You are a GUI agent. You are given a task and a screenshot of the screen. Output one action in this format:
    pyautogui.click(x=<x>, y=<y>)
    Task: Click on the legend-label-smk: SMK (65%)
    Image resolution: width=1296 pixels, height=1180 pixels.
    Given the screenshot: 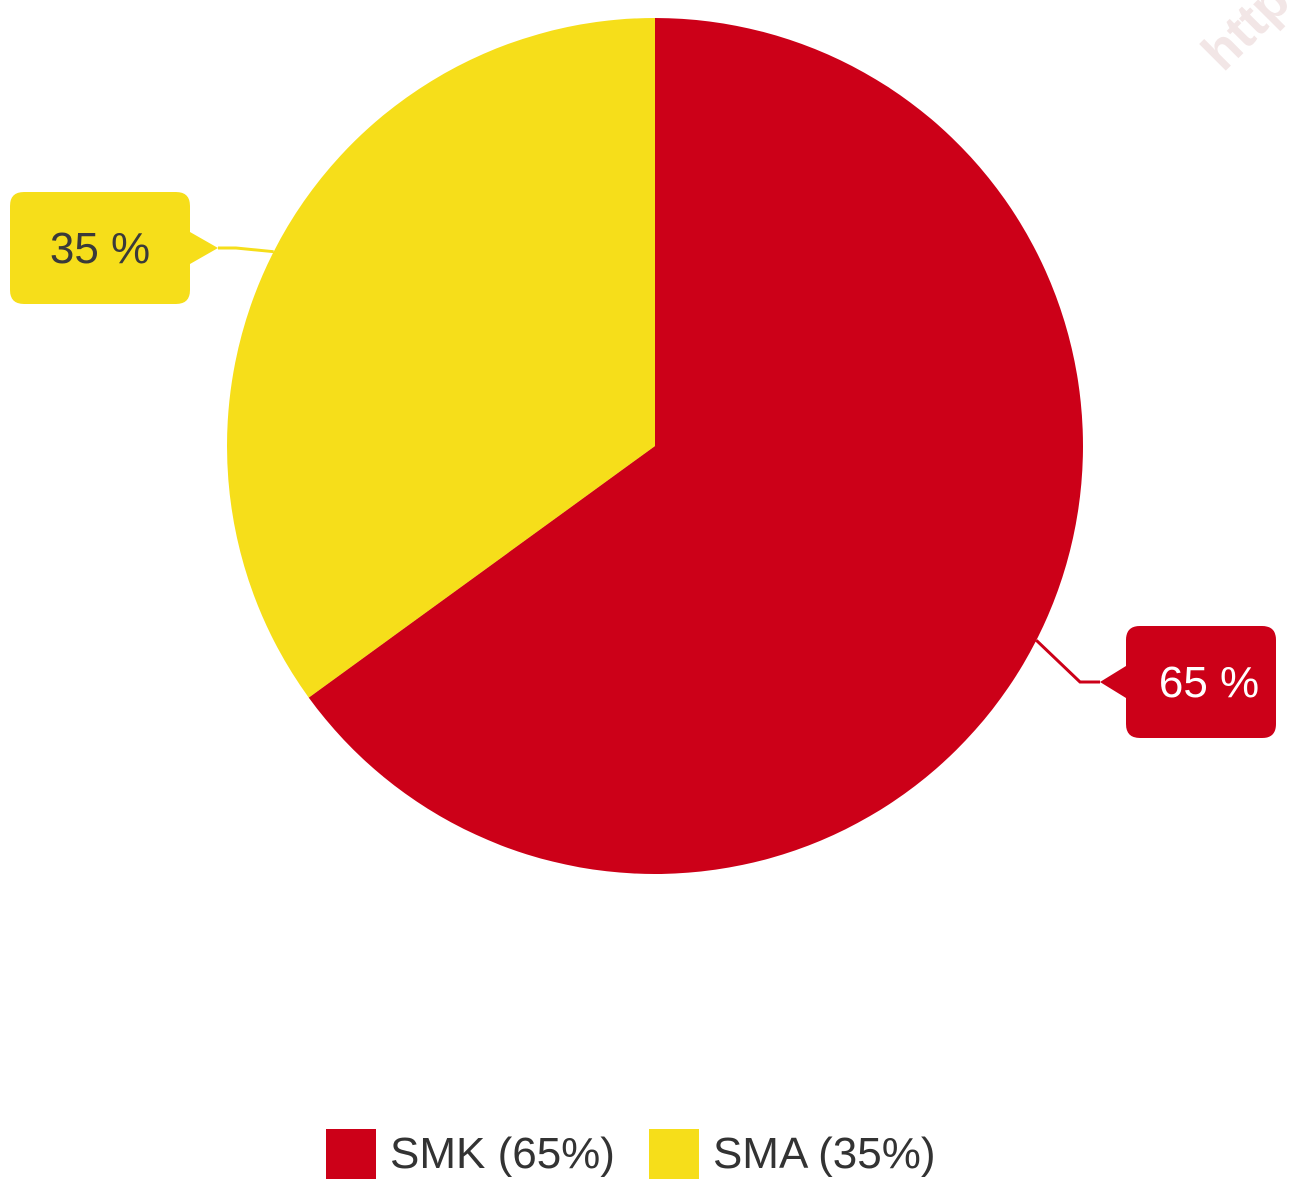 What is the action you would take?
    pyautogui.click(x=502, y=1153)
    